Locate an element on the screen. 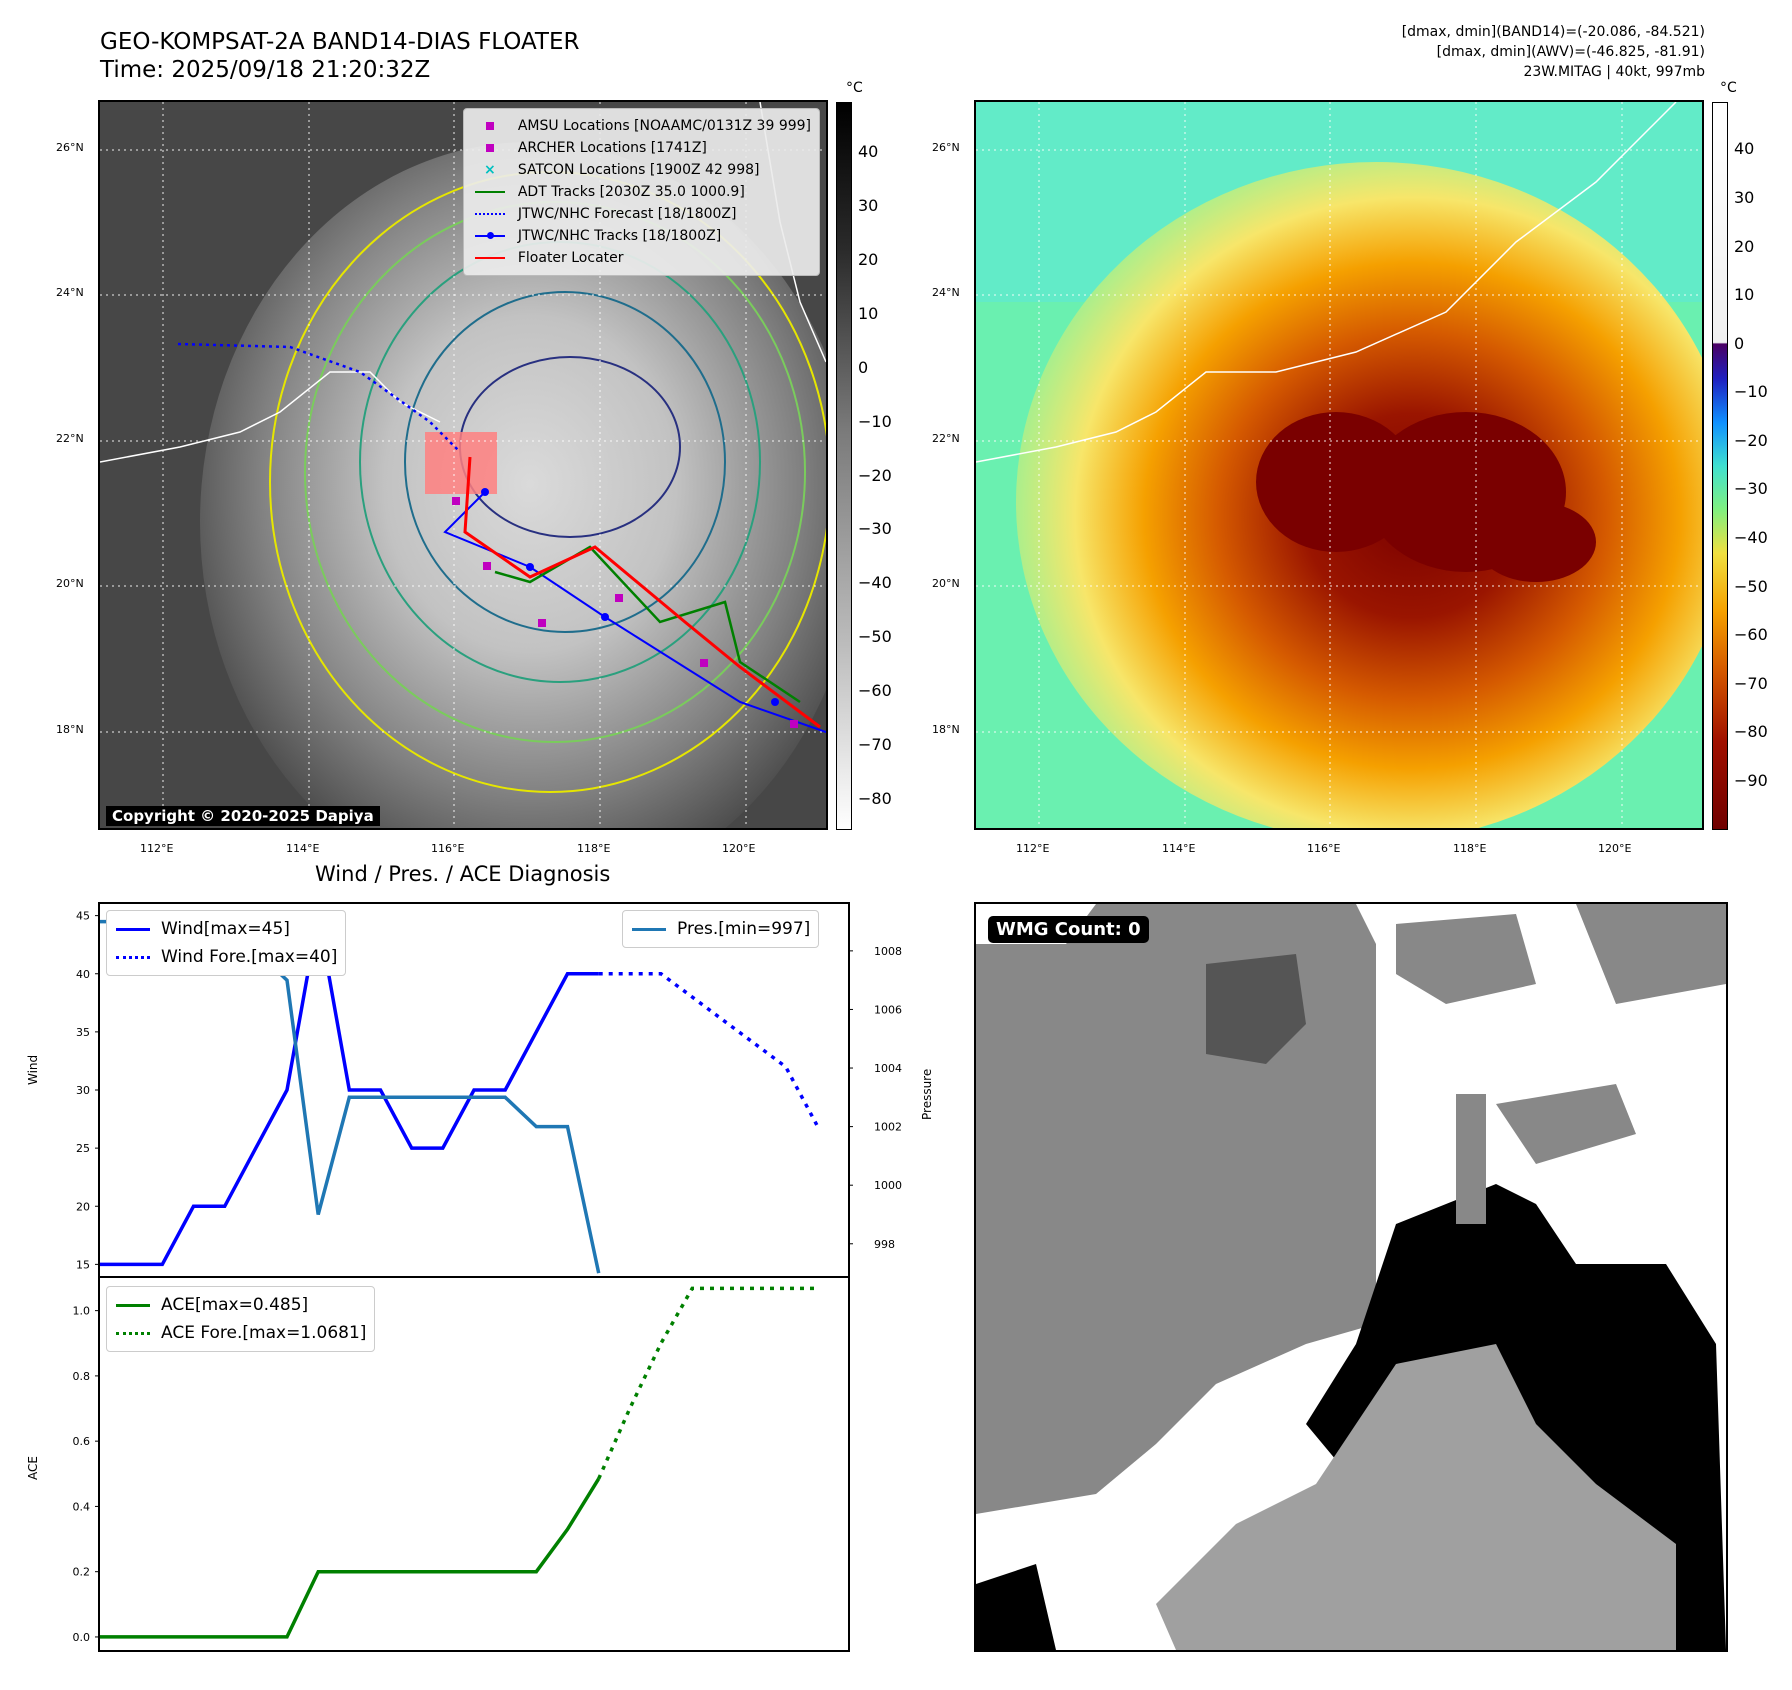 The height and width of the screenshot is (1690, 1792). legend-item-archer: ARCHER Locations [1741Z] is located at coordinates (641, 148).